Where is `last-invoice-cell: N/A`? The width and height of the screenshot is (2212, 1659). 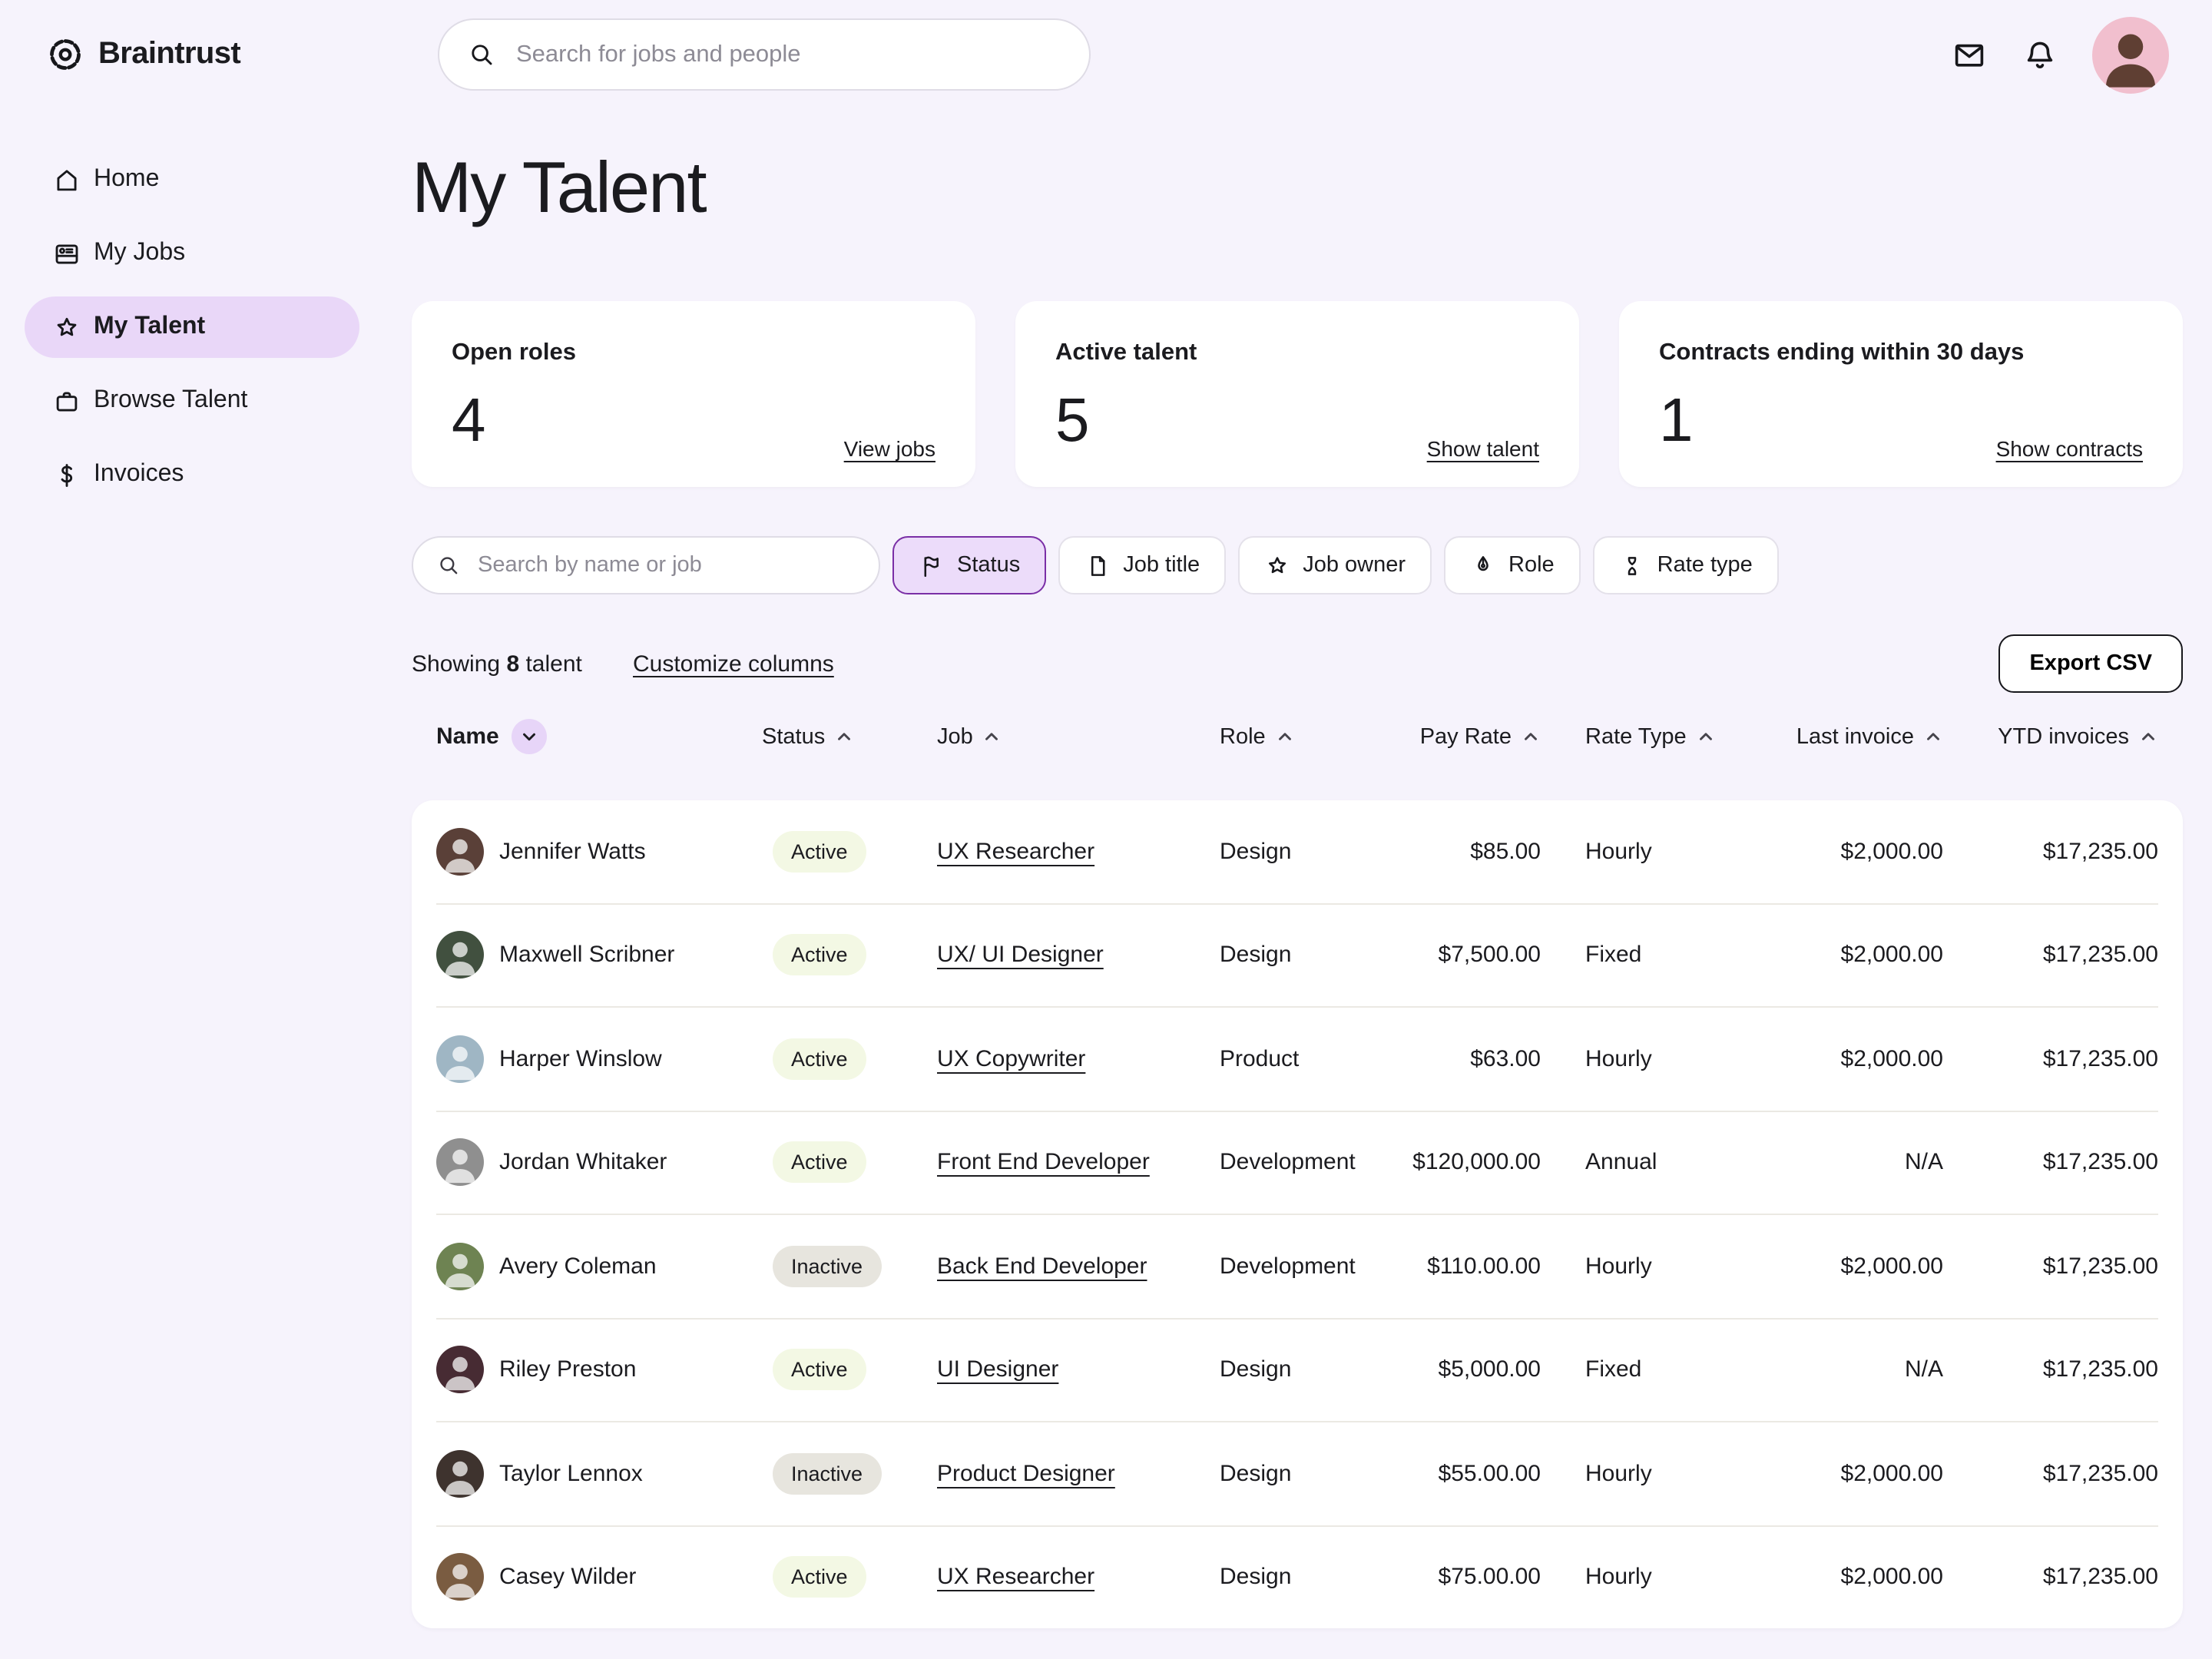 last-invoice-cell: N/A is located at coordinates (1924, 1370).